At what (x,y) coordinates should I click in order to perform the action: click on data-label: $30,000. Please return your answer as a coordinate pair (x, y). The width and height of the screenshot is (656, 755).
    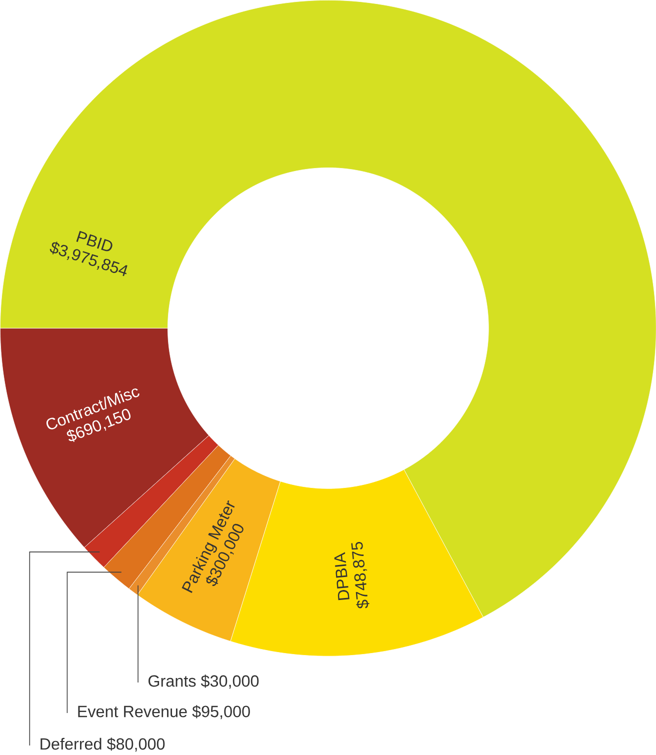
    Looking at the image, I should click on (229, 681).